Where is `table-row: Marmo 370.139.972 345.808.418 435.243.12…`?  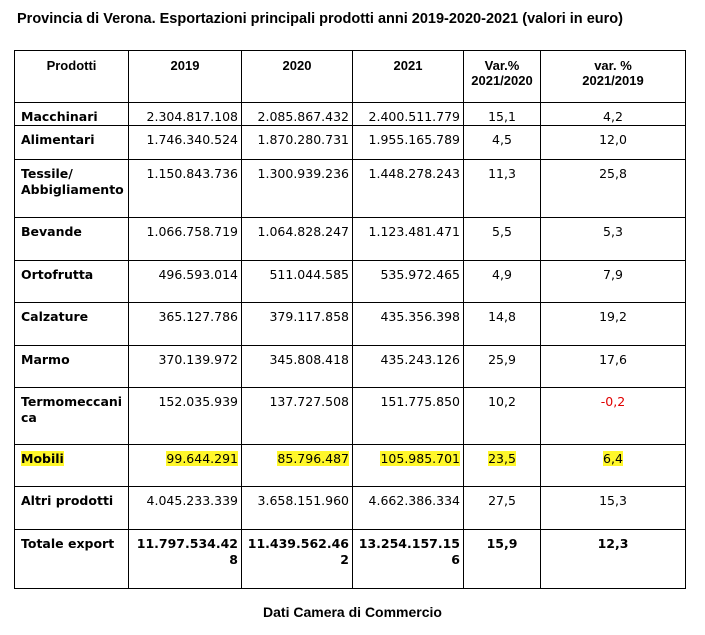
table-row: Marmo 370.139.972 345.808.418 435.243.12… is located at coordinates (350, 366).